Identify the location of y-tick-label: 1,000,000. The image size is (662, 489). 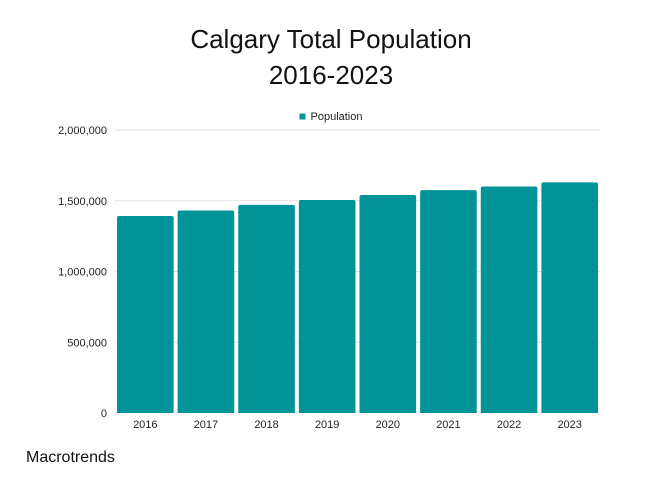
(82, 273).